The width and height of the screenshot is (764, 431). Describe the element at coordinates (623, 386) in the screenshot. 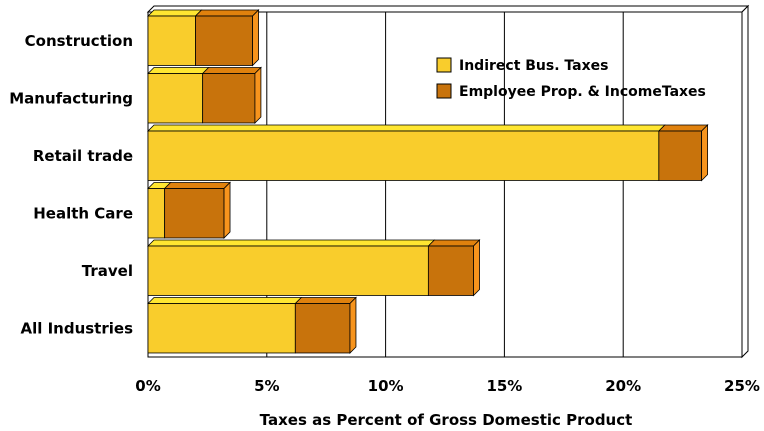

I see `x-tick-label: 20%` at that location.